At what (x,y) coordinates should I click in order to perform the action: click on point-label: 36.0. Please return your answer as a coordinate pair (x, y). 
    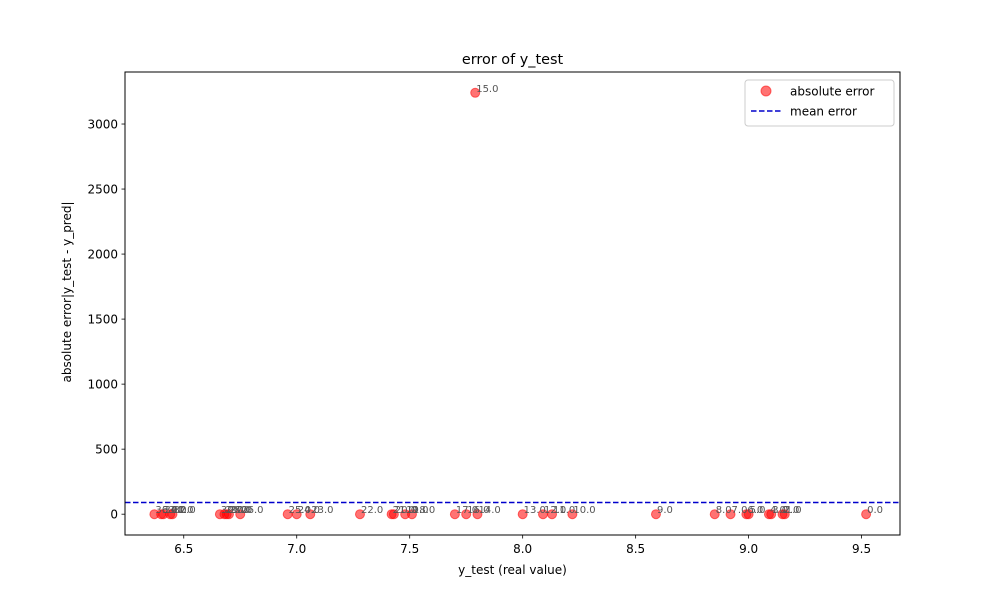
    Looking at the image, I should click on (166, 510).